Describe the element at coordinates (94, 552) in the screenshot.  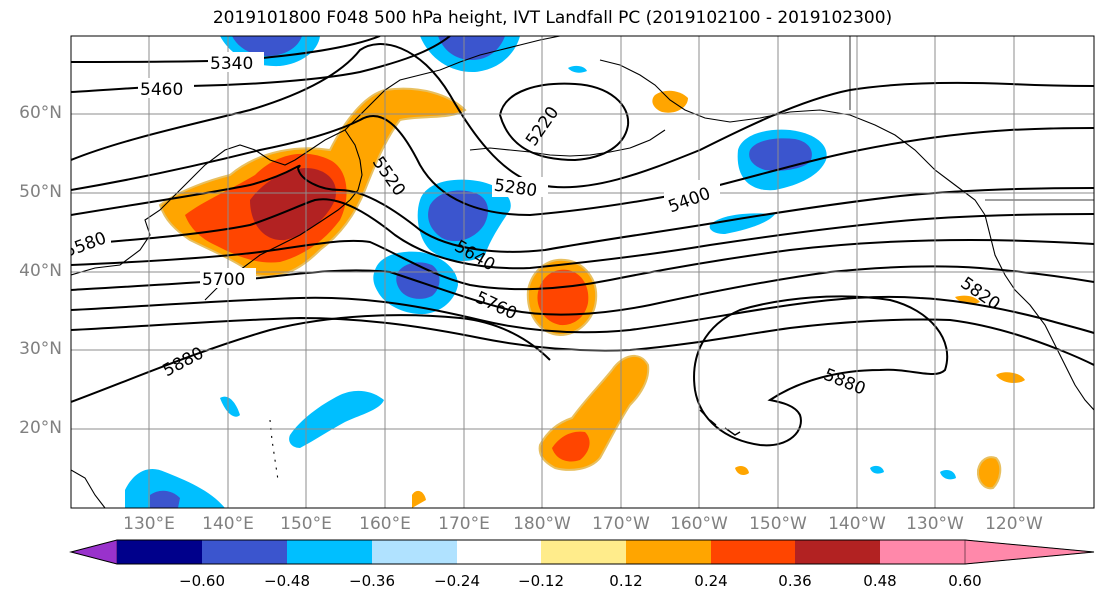
I see `colorbar-extend-low` at that location.